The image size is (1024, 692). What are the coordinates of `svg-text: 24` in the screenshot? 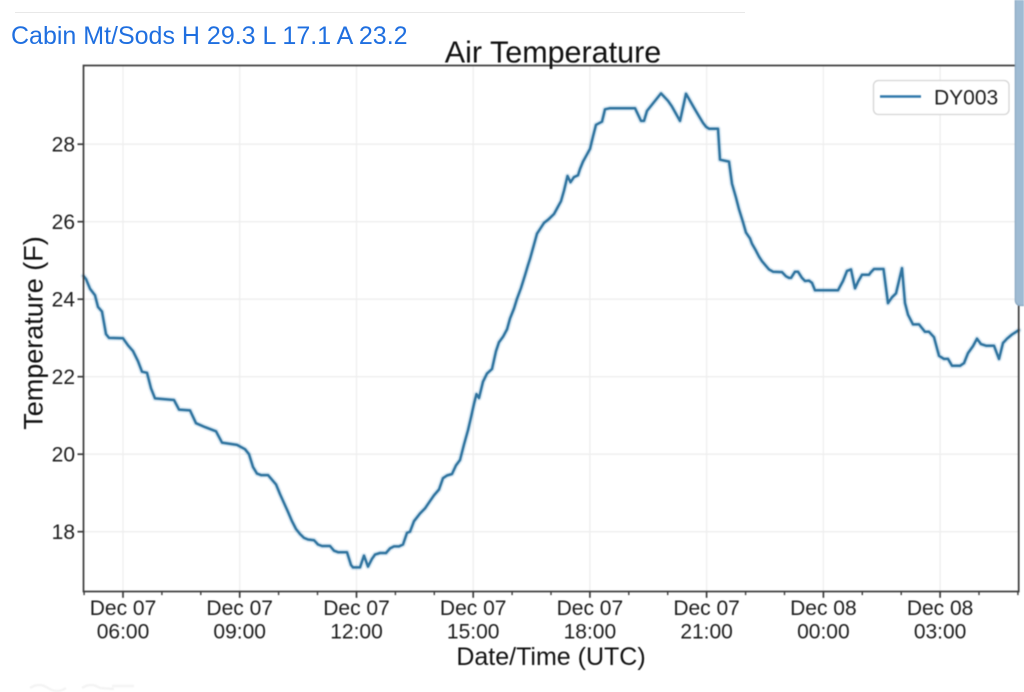 It's located at (64, 300).